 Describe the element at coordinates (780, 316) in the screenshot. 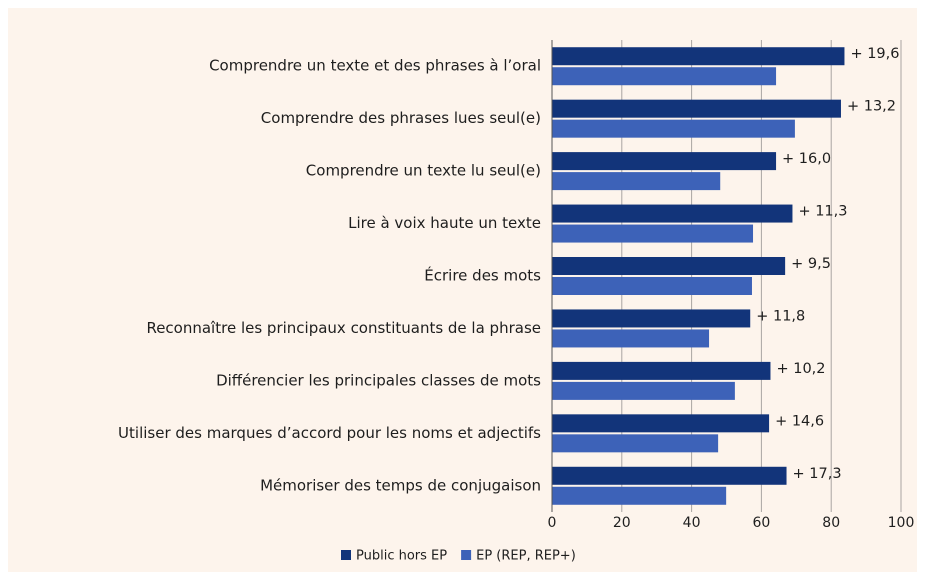

I see `gap-label: + 11,8` at that location.